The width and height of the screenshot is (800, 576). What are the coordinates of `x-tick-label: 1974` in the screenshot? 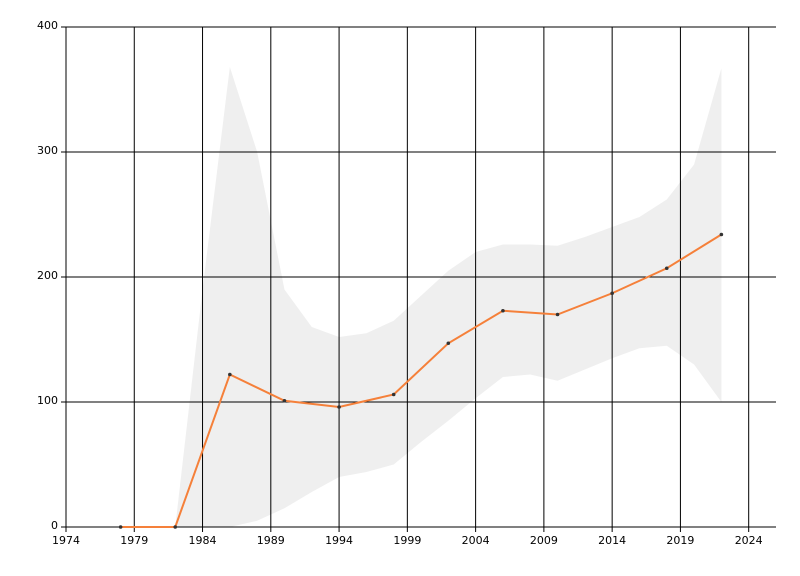 It's located at (66, 540).